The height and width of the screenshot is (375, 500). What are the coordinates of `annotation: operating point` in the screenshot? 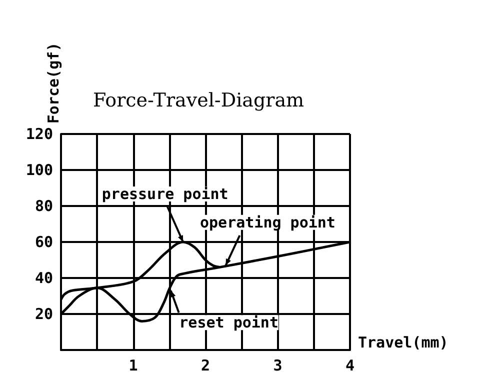 It's located at (268, 222).